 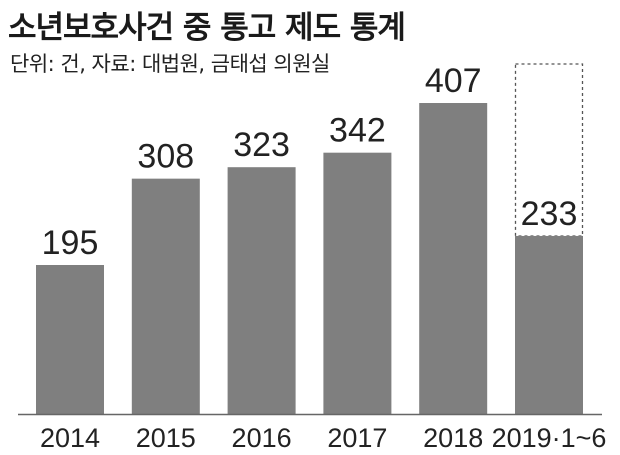 What do you see at coordinates (165, 157) in the screenshot?
I see `value-label-2015: 308` at bounding box center [165, 157].